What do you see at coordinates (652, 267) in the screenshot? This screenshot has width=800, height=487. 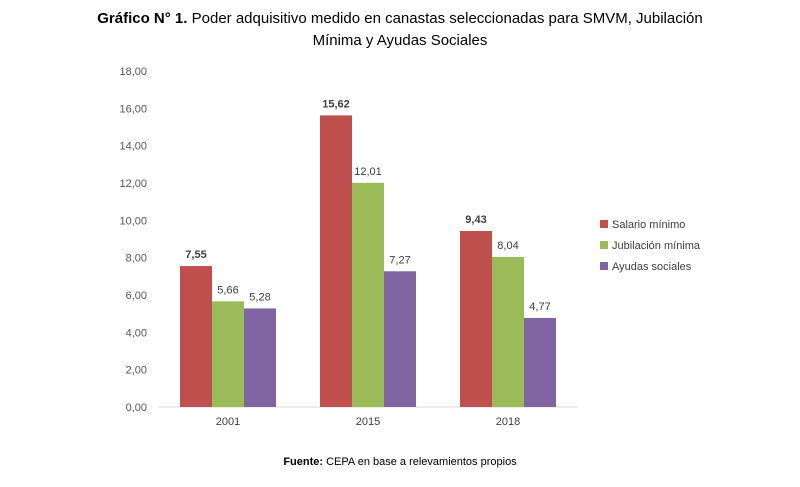 I see `legend-label: Ayudas sociales` at bounding box center [652, 267].